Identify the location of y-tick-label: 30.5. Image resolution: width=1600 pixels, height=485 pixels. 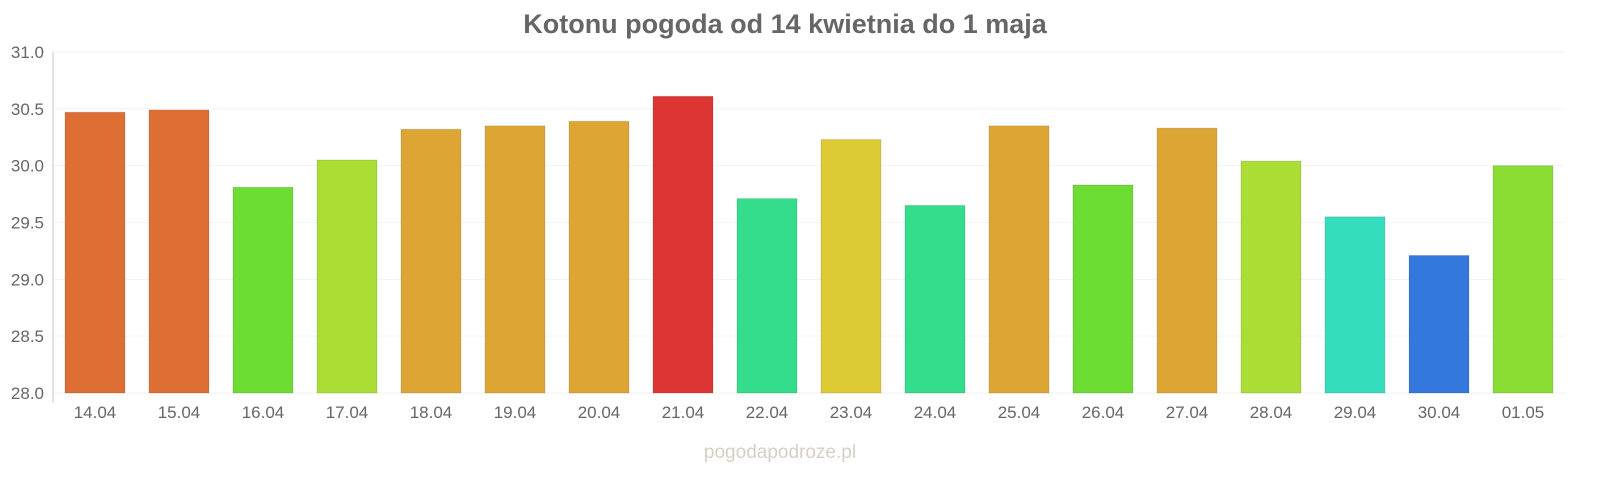
(27, 109).